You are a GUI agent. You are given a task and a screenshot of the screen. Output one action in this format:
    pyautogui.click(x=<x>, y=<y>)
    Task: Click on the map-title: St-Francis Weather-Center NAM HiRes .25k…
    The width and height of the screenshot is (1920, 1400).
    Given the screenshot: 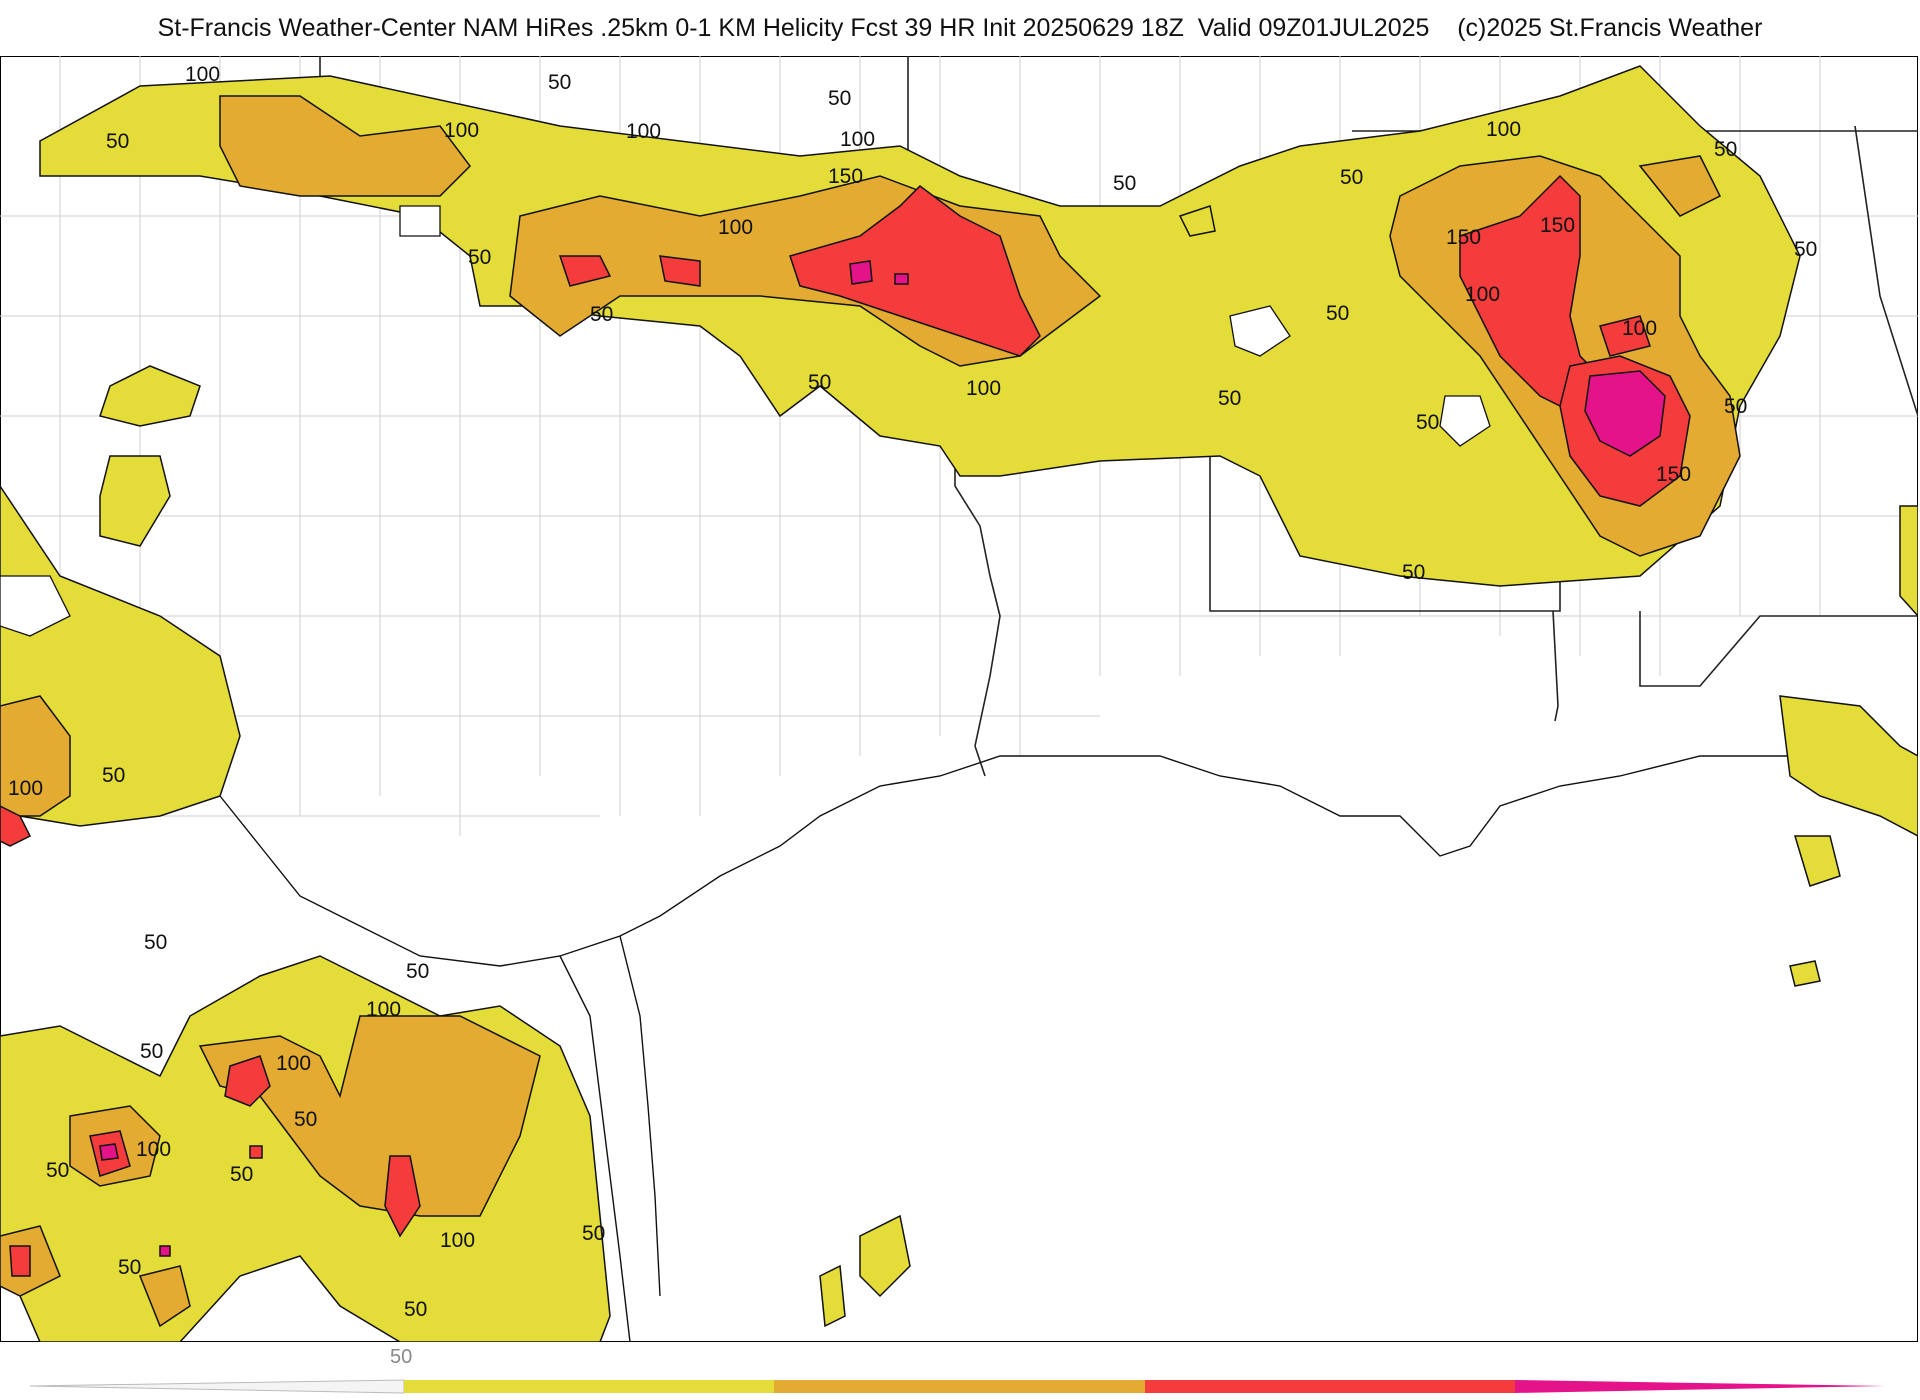 What is the action you would take?
    pyautogui.click(x=960, y=28)
    